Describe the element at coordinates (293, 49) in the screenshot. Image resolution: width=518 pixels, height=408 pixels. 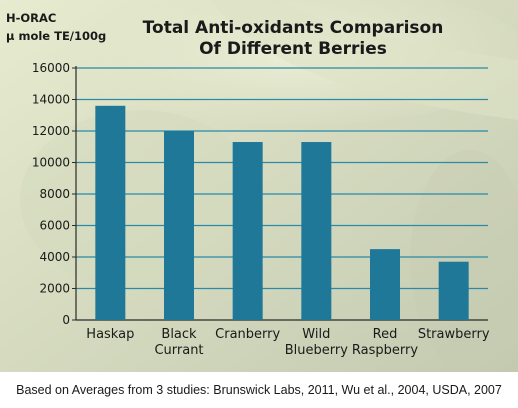
I see `chart-title-line-2: Of Different Berries` at that location.